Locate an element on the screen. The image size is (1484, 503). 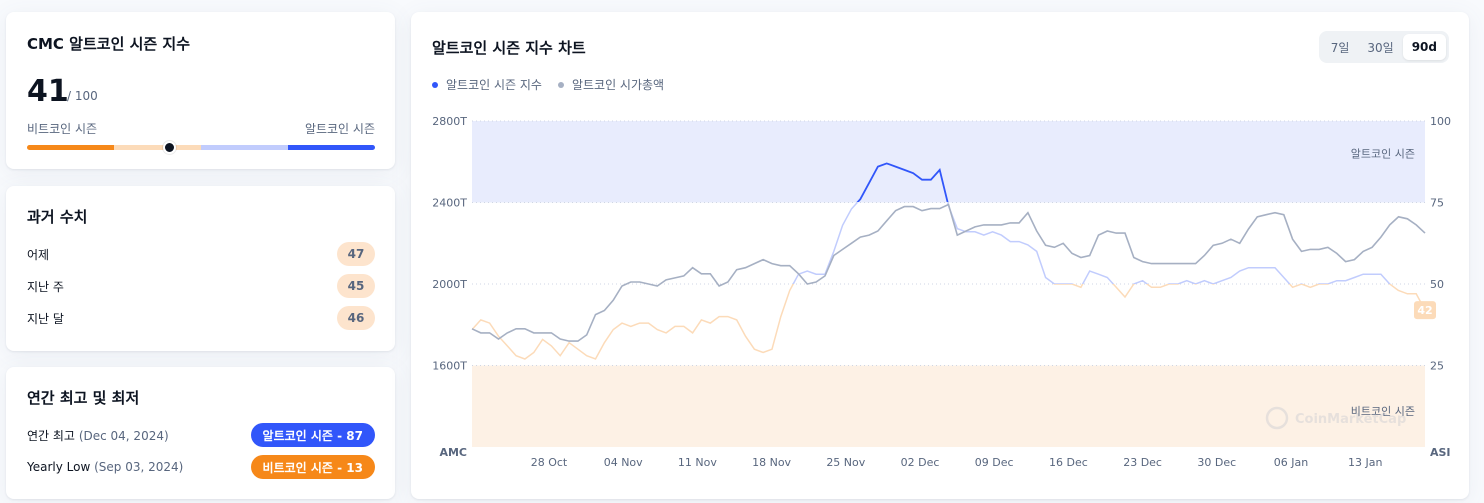
x-axis-tick-label: 18 Nov is located at coordinates (771, 462).